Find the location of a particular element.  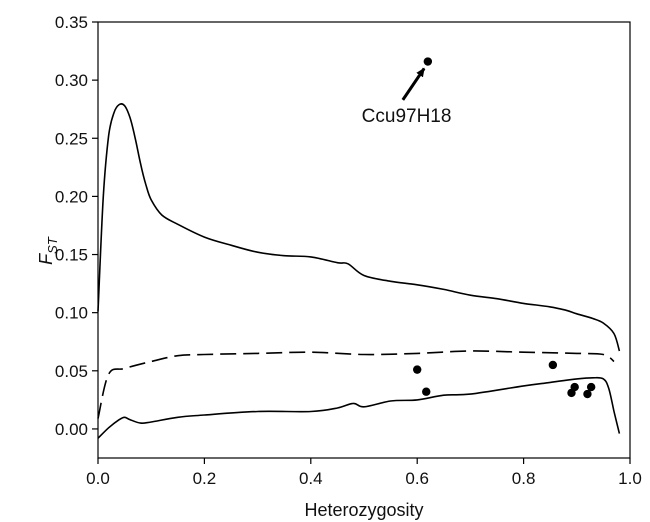

x-tick-label: 0.2 is located at coordinates (205, 478).